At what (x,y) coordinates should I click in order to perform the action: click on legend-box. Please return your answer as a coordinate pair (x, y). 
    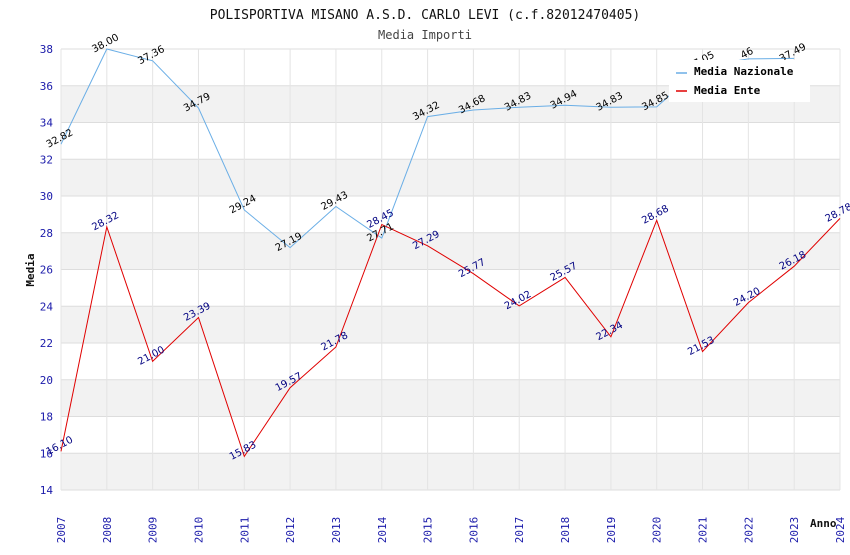
    Looking at the image, I should click on (739, 81).